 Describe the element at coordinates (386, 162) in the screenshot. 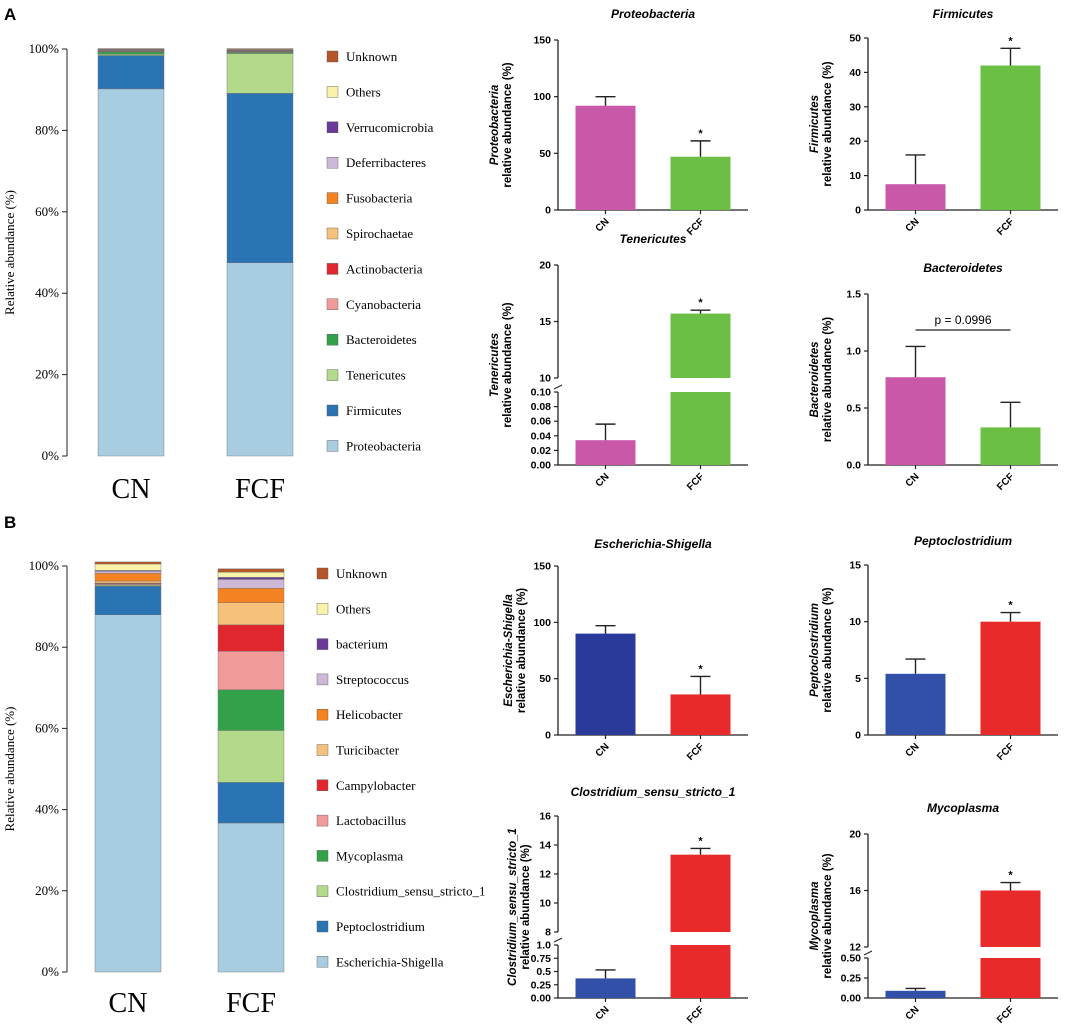

I see `legend-label-deferribacteres: Deferribacteres` at that location.